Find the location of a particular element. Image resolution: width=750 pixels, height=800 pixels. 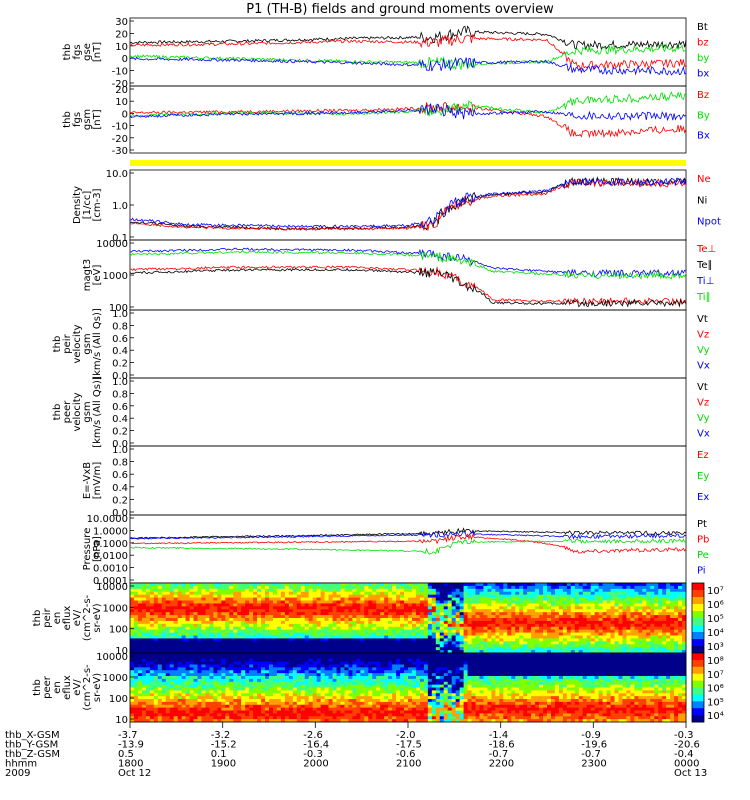

series-line-bx is located at coordinates (408, 66).